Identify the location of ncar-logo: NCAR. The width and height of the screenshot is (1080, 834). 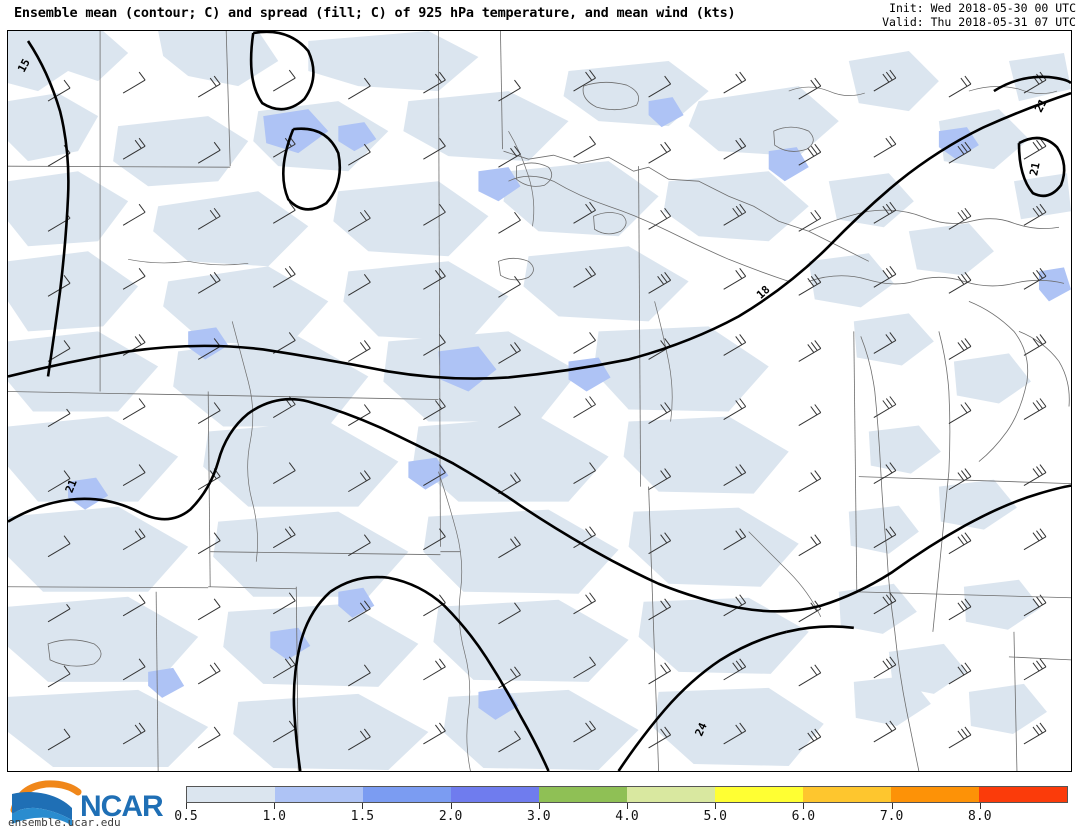
(91, 806).